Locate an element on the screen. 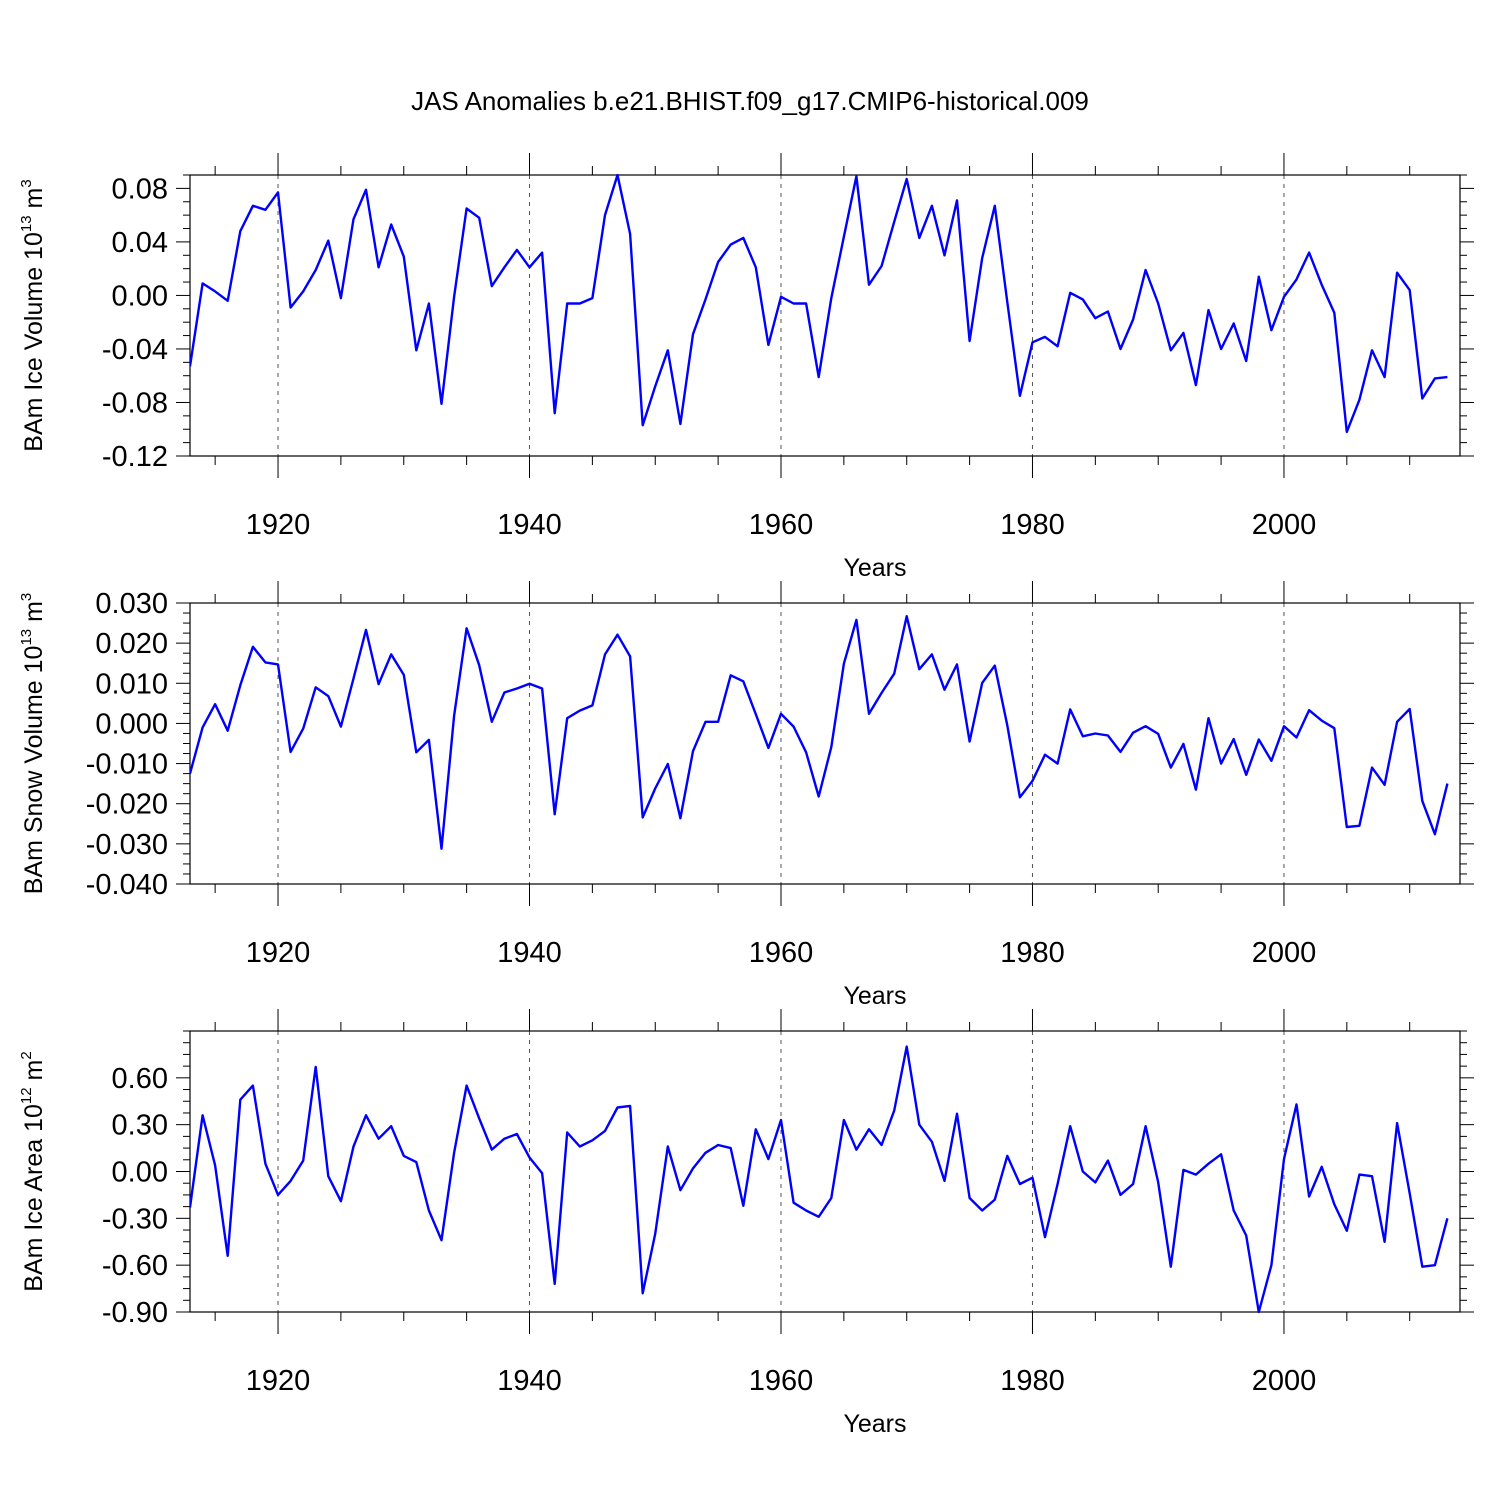  y-tick-label: -0.040 is located at coordinates (127, 885).